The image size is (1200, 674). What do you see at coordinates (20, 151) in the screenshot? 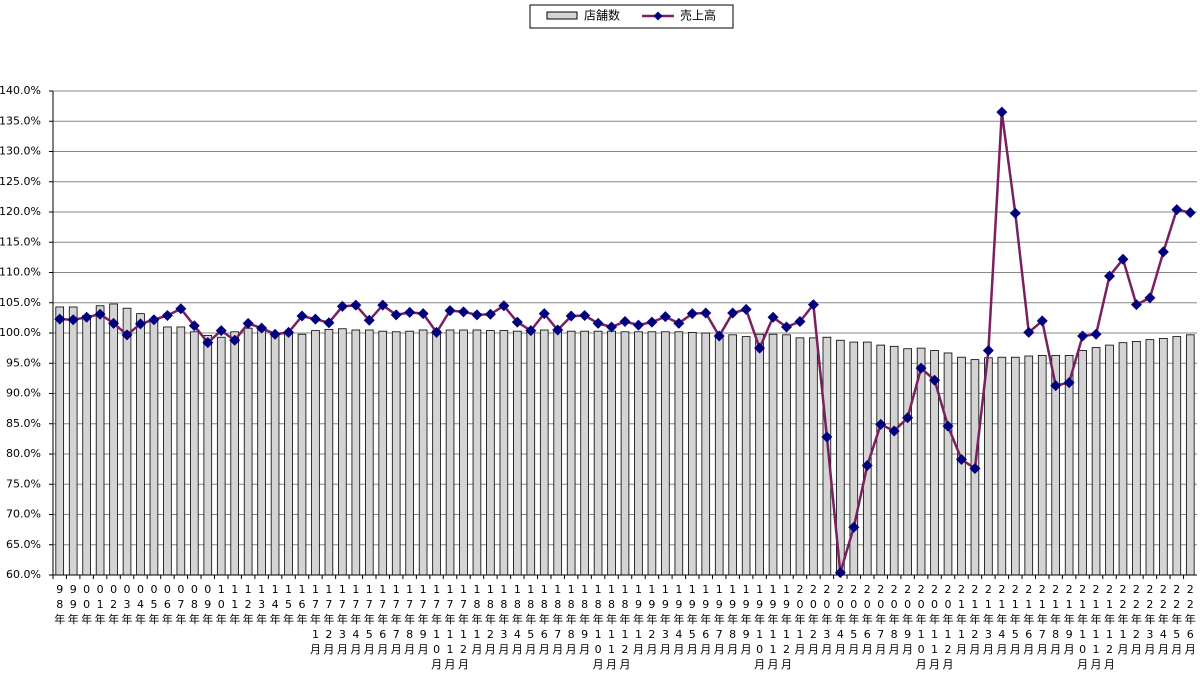
I see `y-tick-label: 130.0%` at bounding box center [20, 151].